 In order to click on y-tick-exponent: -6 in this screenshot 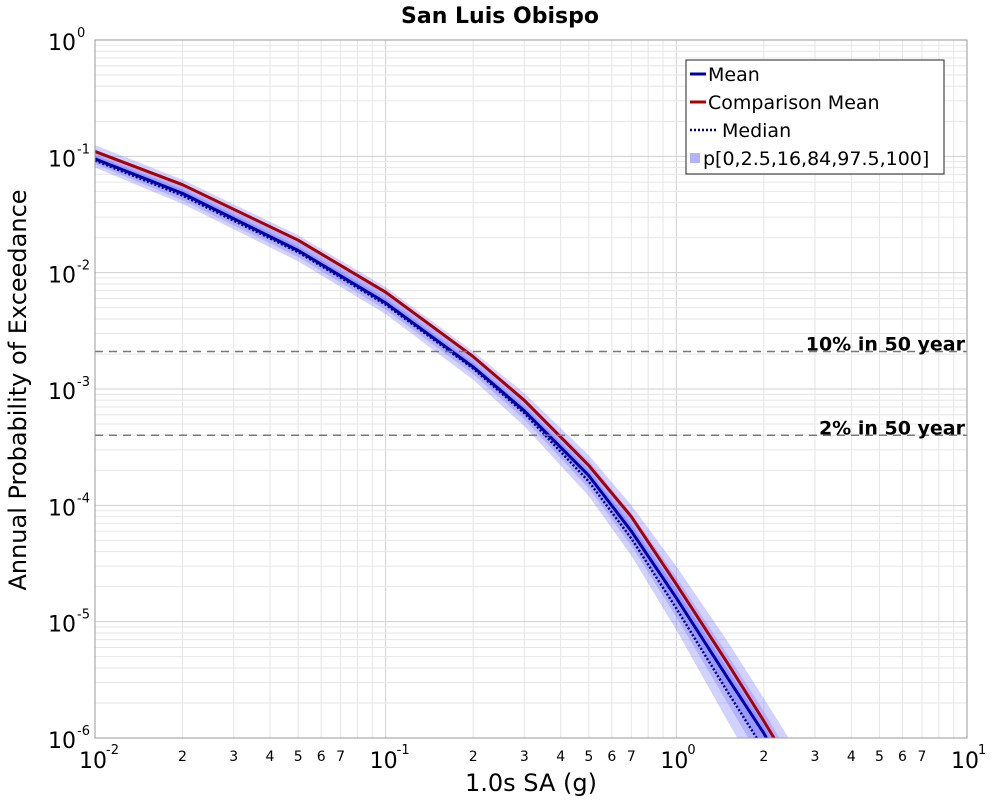, I will do `click(83, 731)`.